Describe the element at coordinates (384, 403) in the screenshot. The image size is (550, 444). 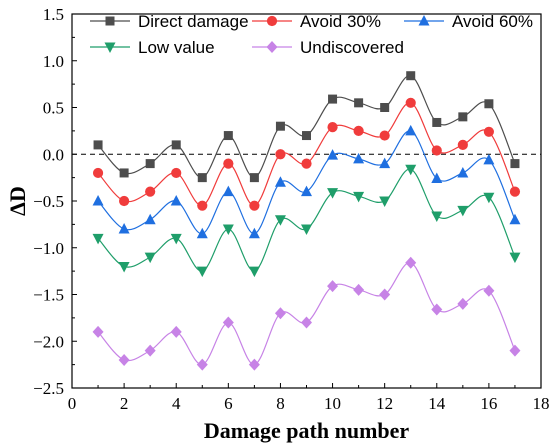
I see `x-tick-label: 12` at that location.